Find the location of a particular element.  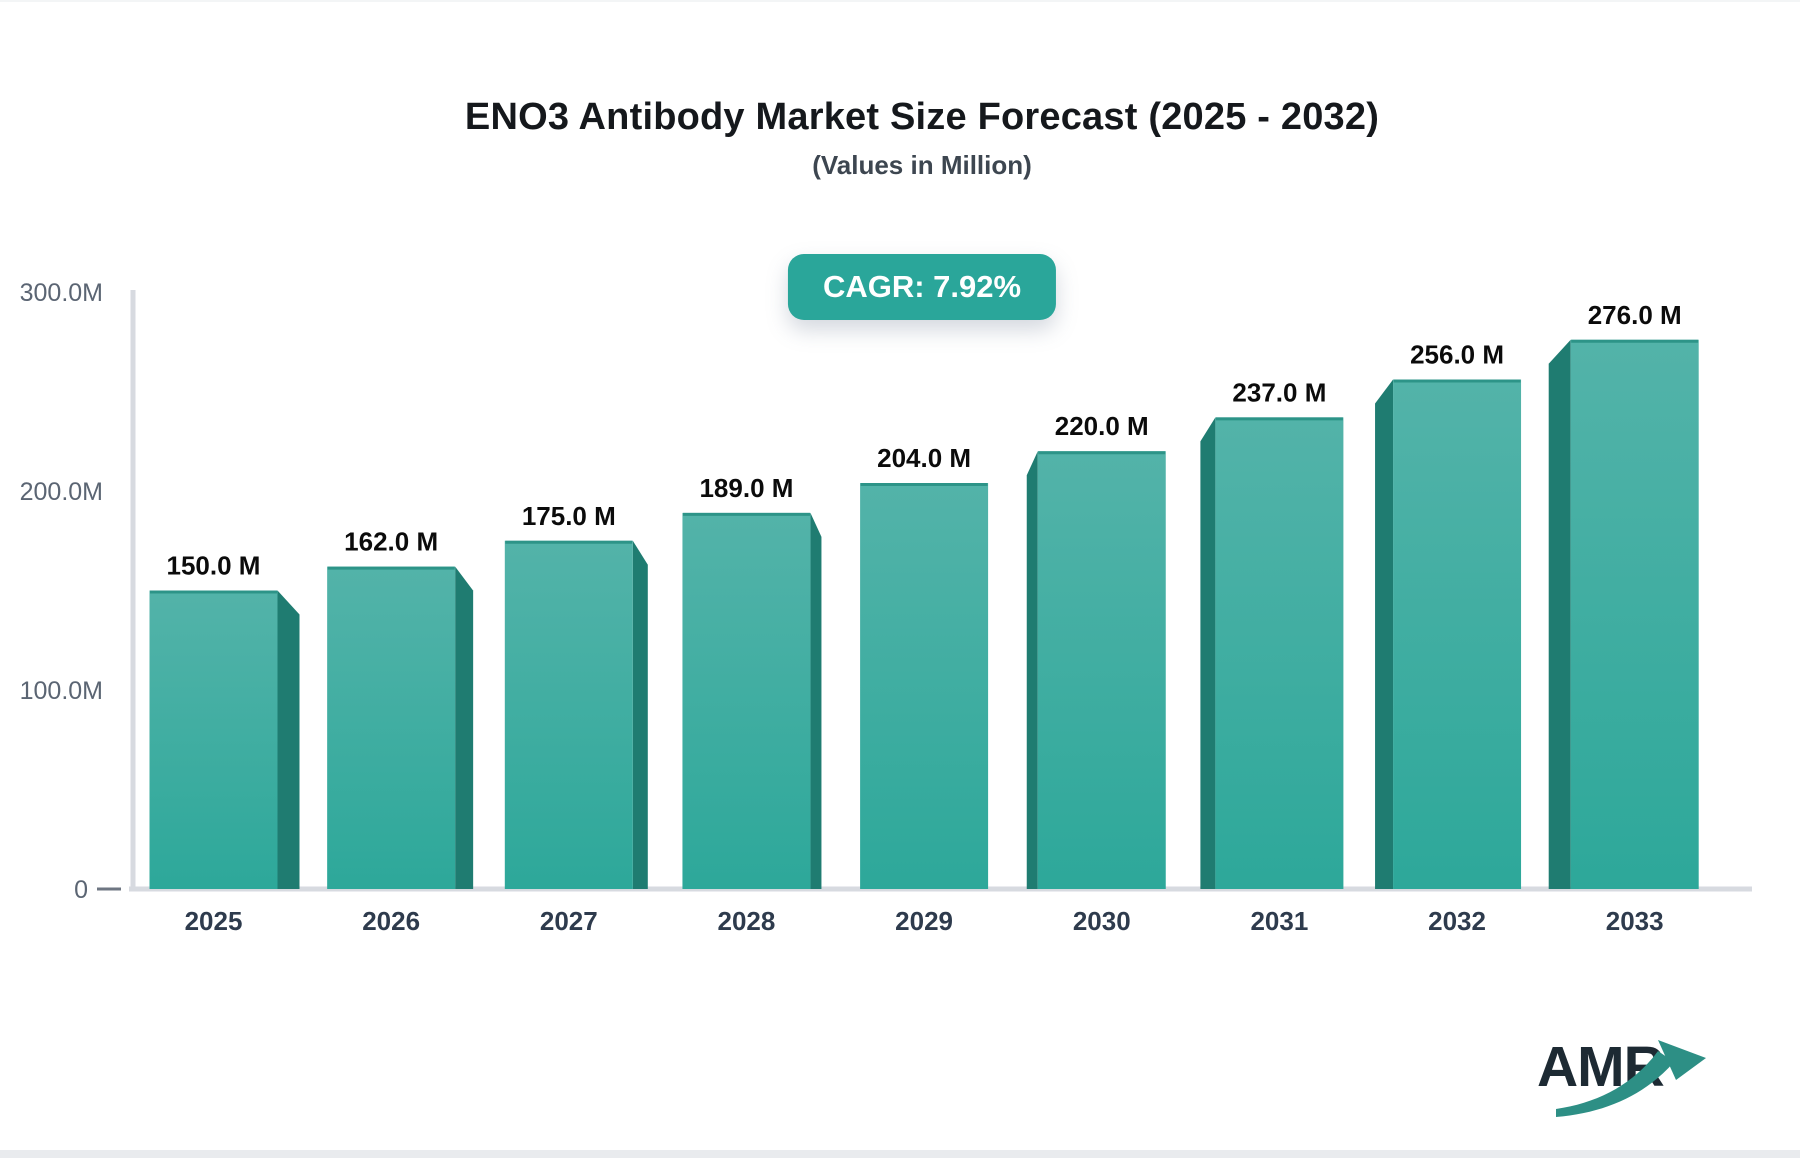

bar-side-2030 is located at coordinates (1032, 670).